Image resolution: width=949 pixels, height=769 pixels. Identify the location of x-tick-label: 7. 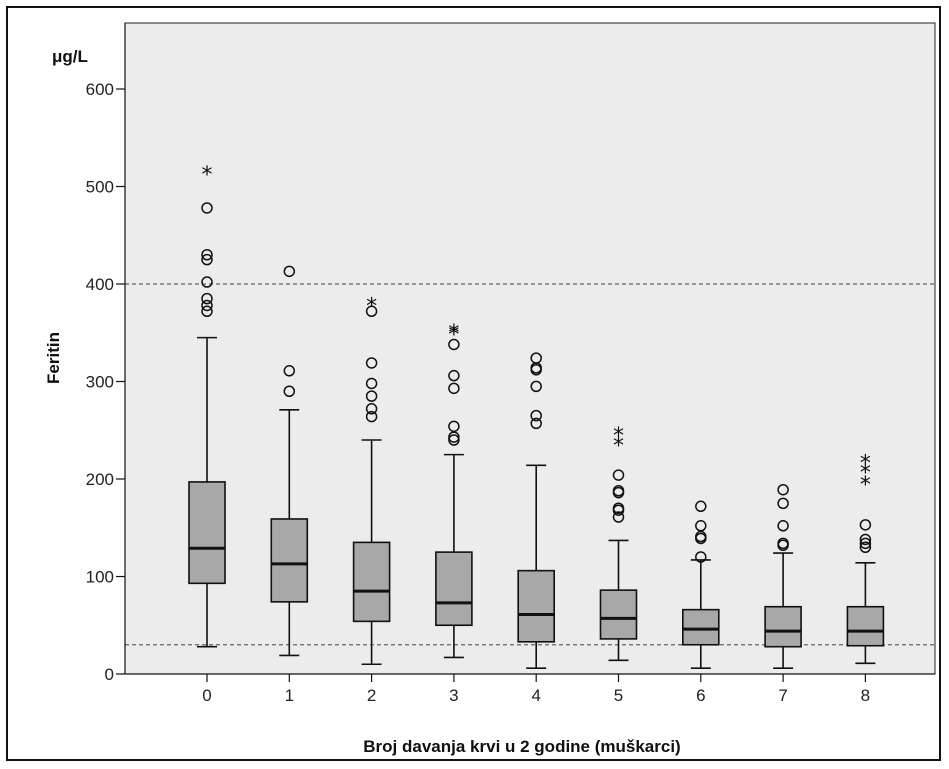
(782, 695).